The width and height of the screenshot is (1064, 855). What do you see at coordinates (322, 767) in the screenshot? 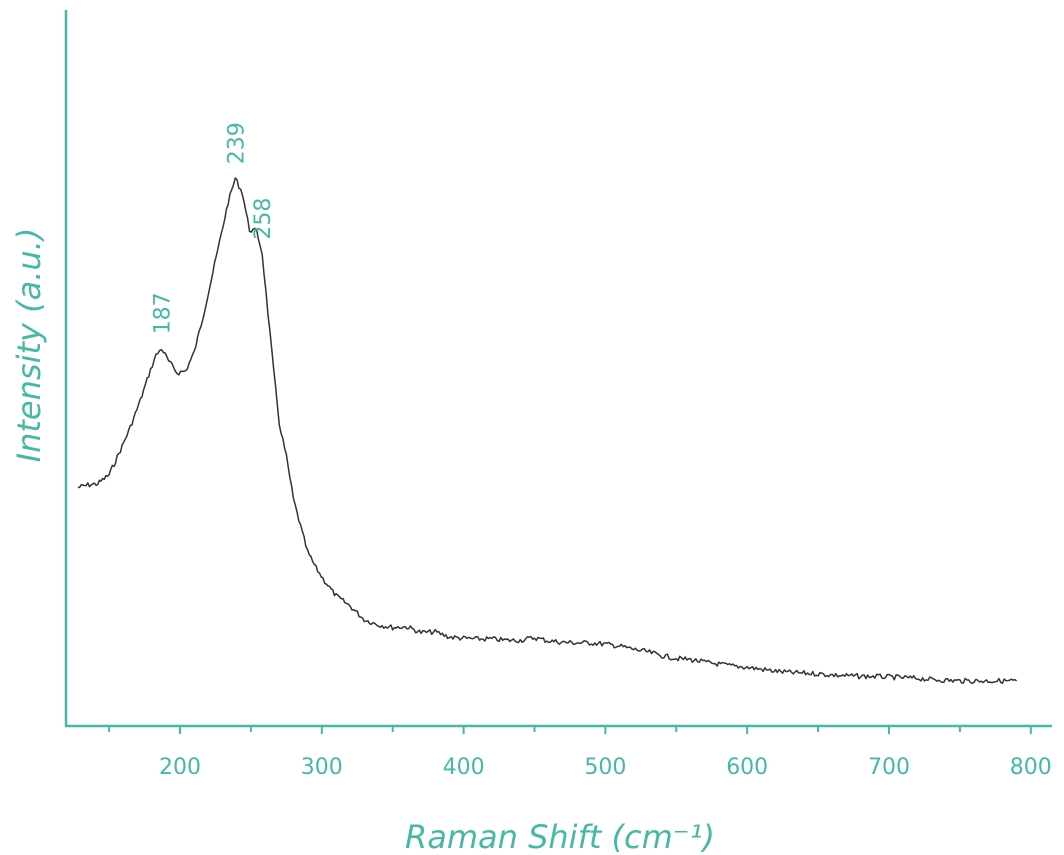
I see `x-tick-label: 300` at bounding box center [322, 767].